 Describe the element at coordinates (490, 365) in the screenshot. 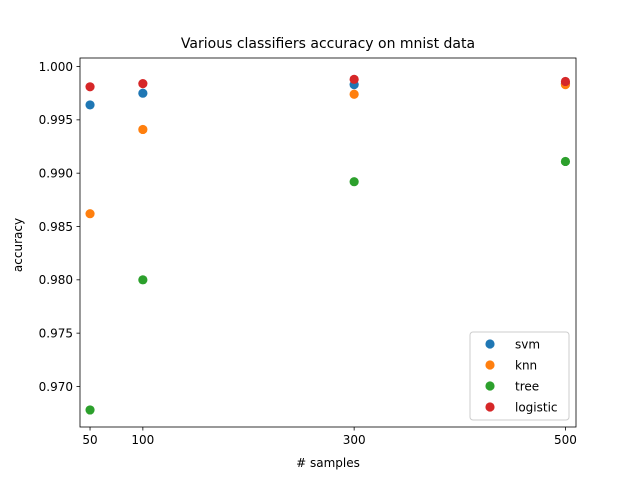

I see `legend-marker-knn` at that location.